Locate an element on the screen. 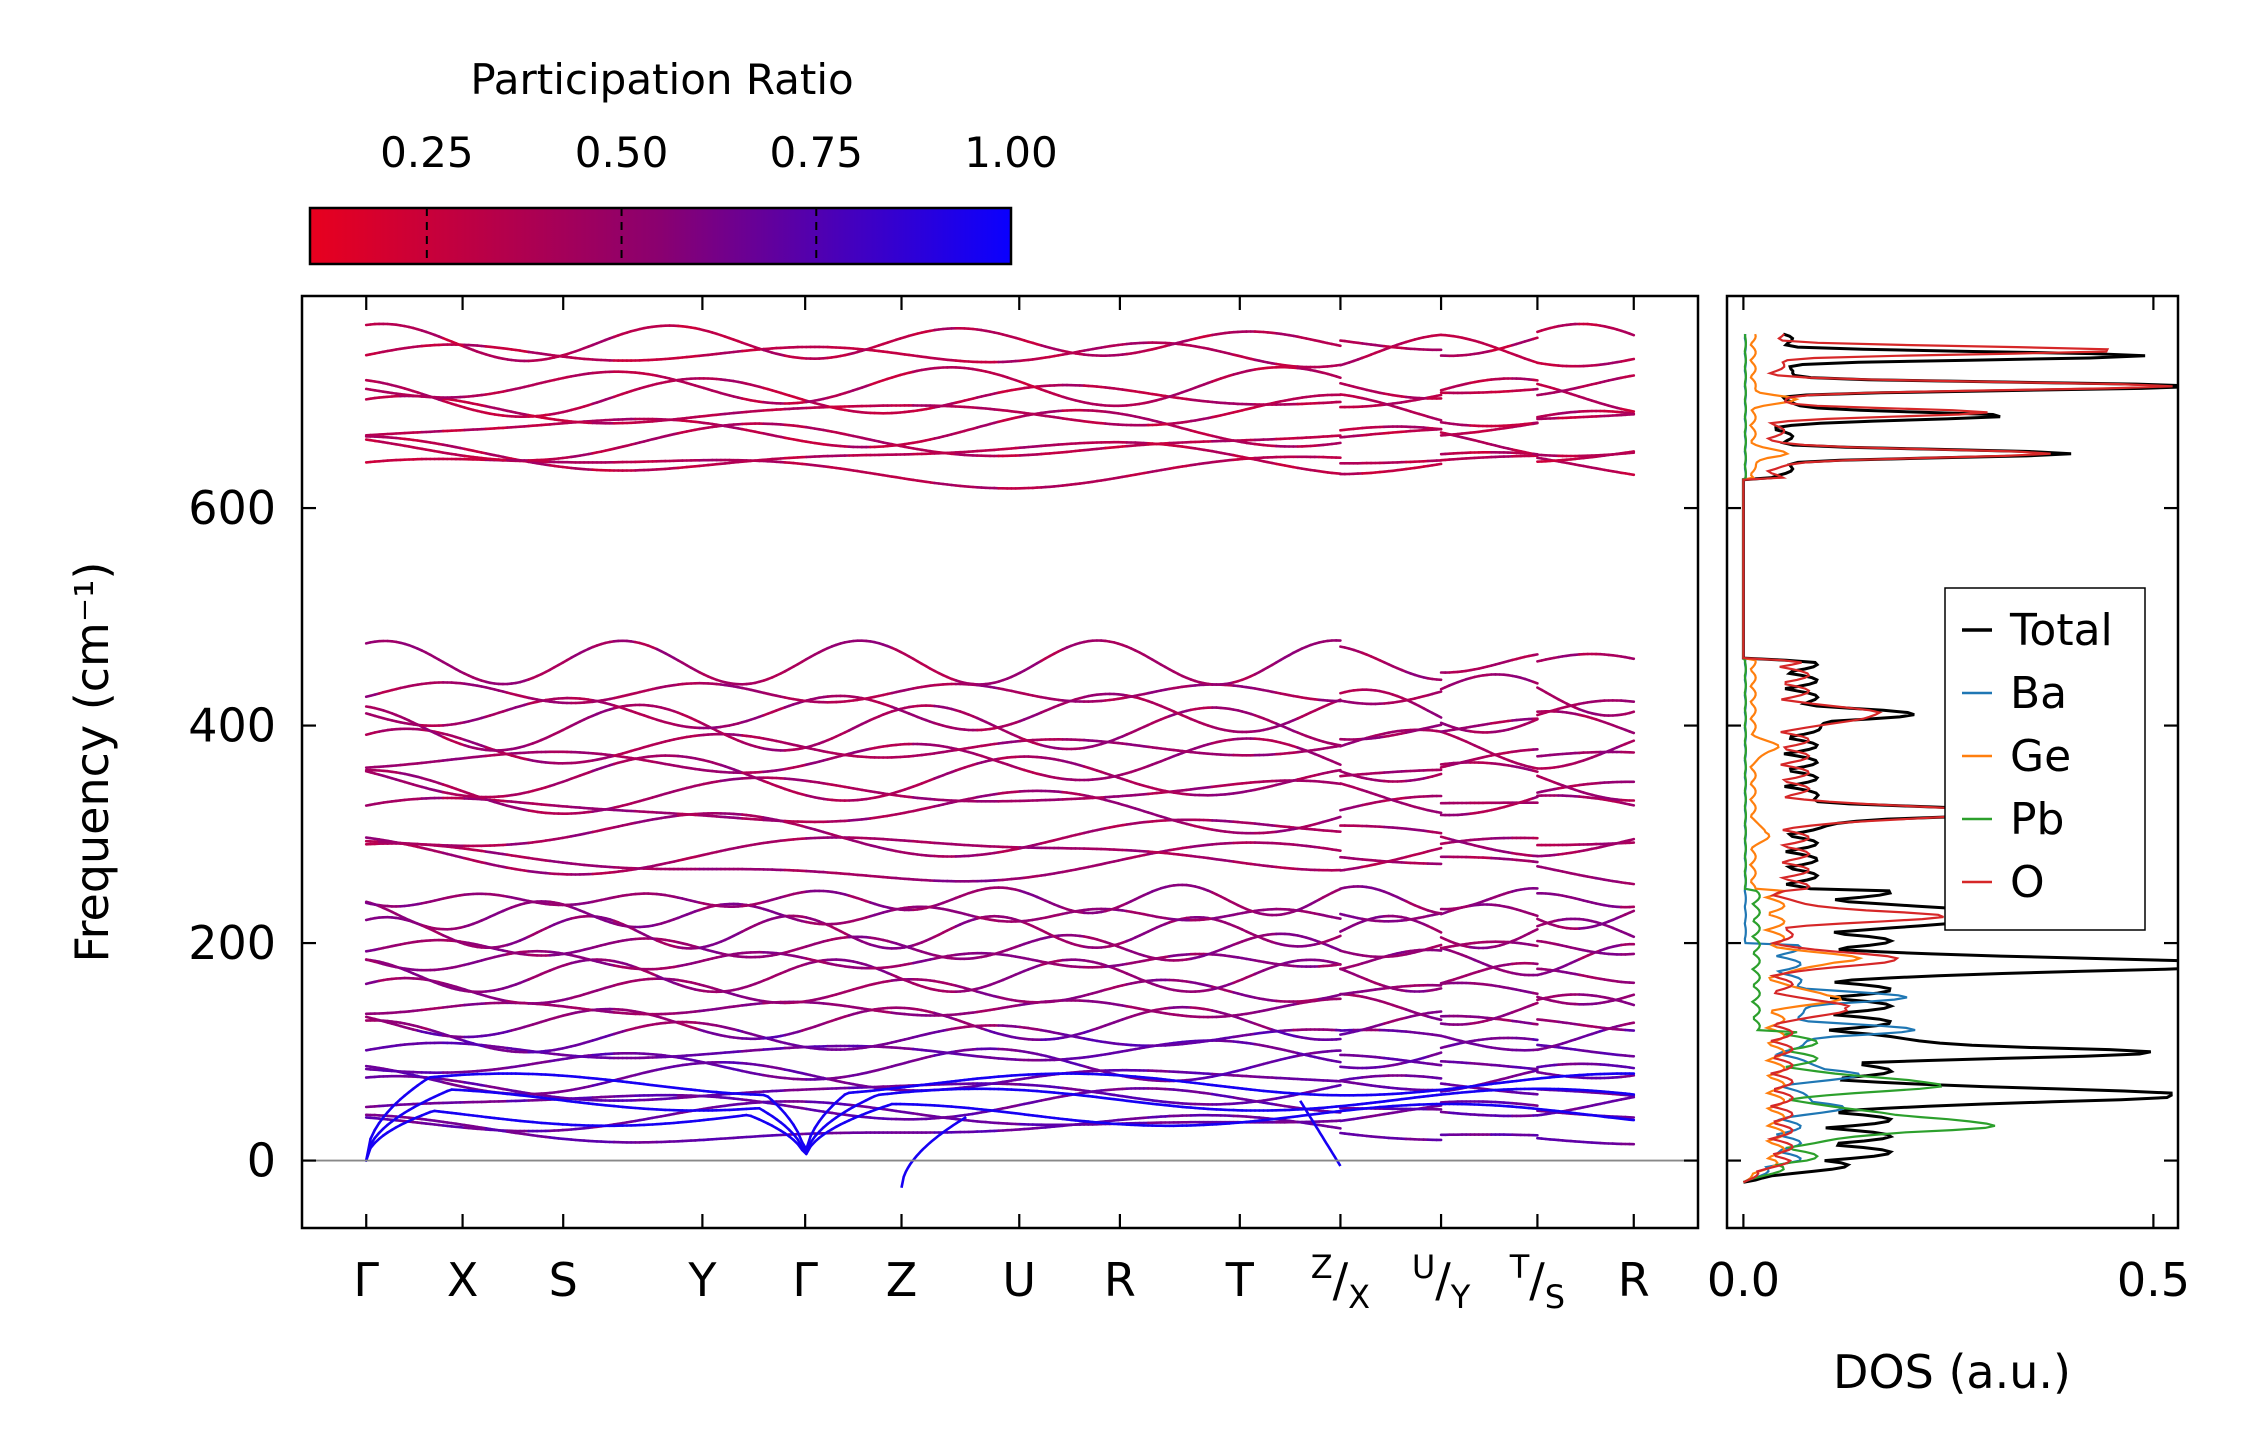  colorbar-ticks is located at coordinates (621, 236).